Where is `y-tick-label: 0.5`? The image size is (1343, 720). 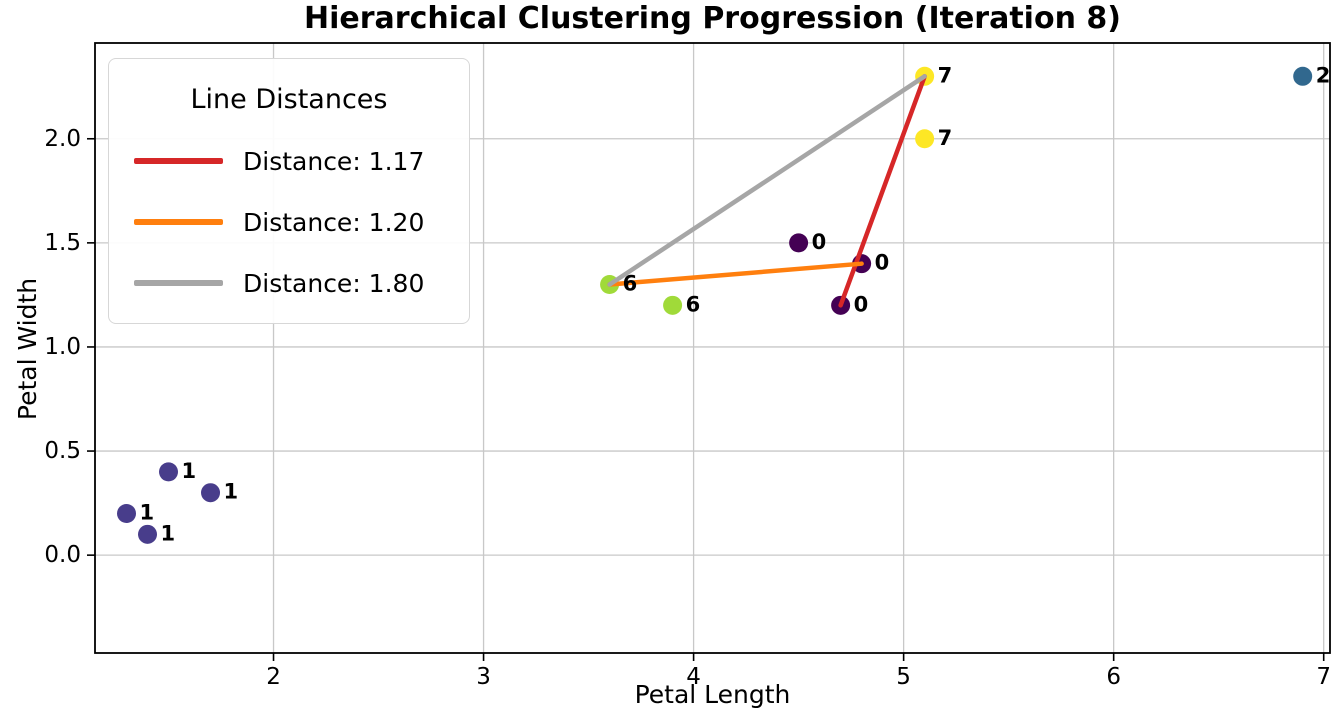
y-tick-label: 0.5 is located at coordinates (62, 451).